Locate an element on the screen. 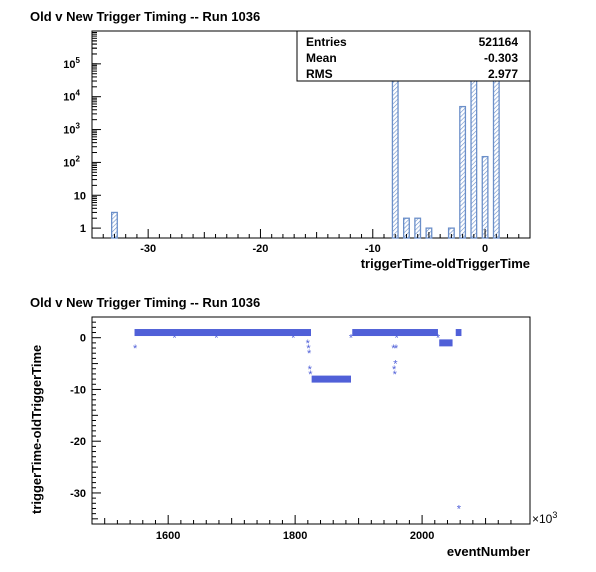 The width and height of the screenshot is (596, 572). stats-box: Entries 521164 Mean -0.303 RMS 2.977 is located at coordinates (413, 56).